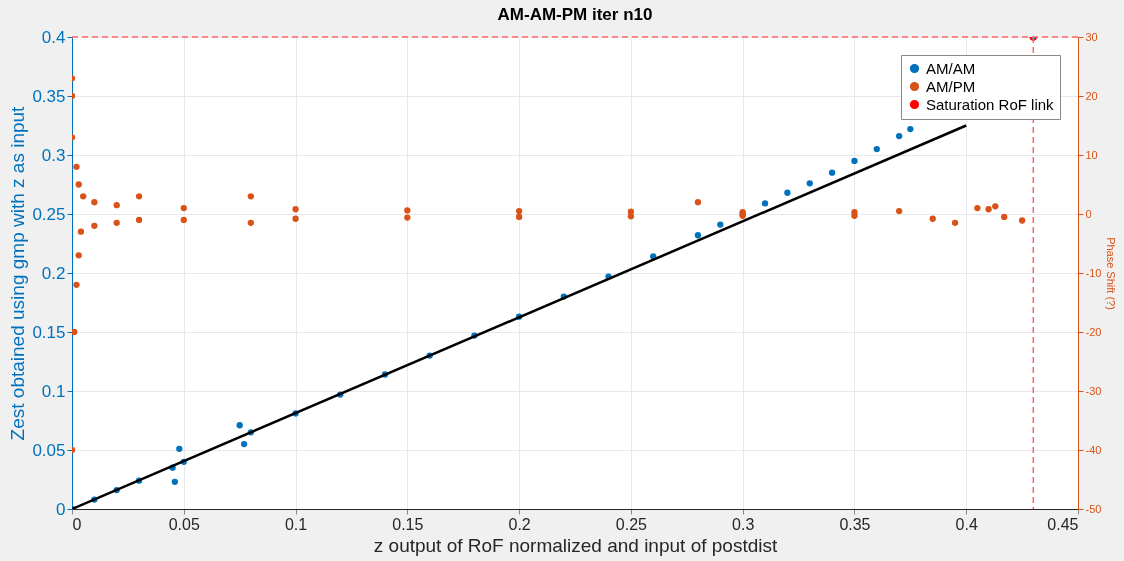 This screenshot has width=1124, height=561. Describe the element at coordinates (49, 96) in the screenshot. I see `y-tick-label: 0.35` at that location.